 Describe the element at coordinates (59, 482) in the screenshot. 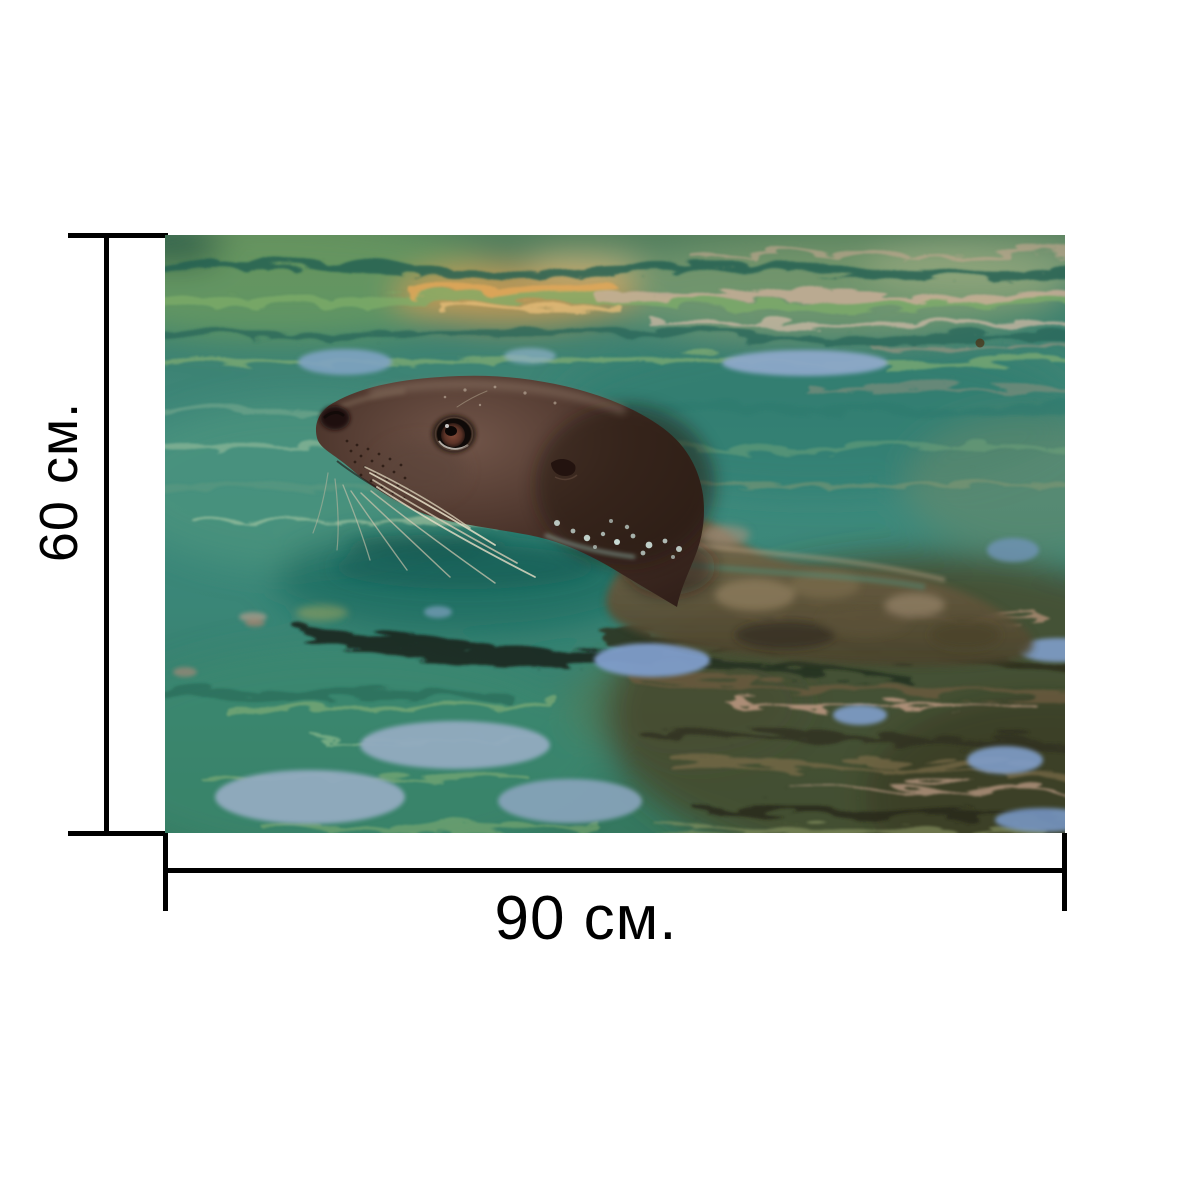

I see `height-label: 60 см.` at that location.